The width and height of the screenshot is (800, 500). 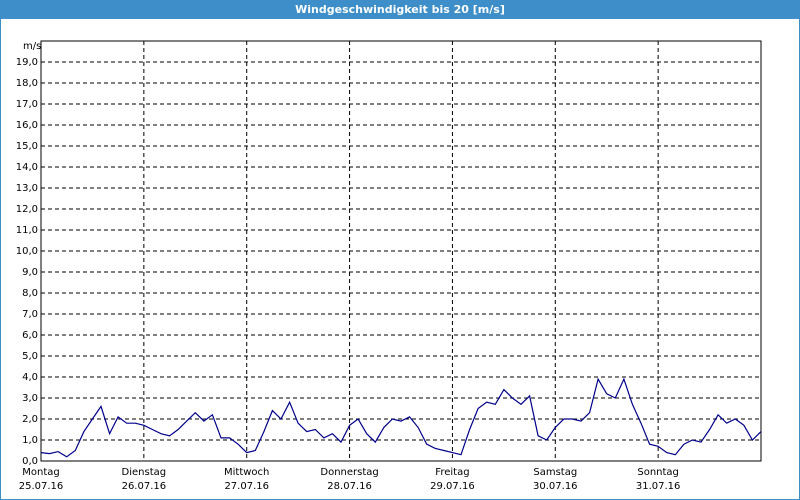 I want to click on y-tick-label: 10,0, so click(x=27, y=251).